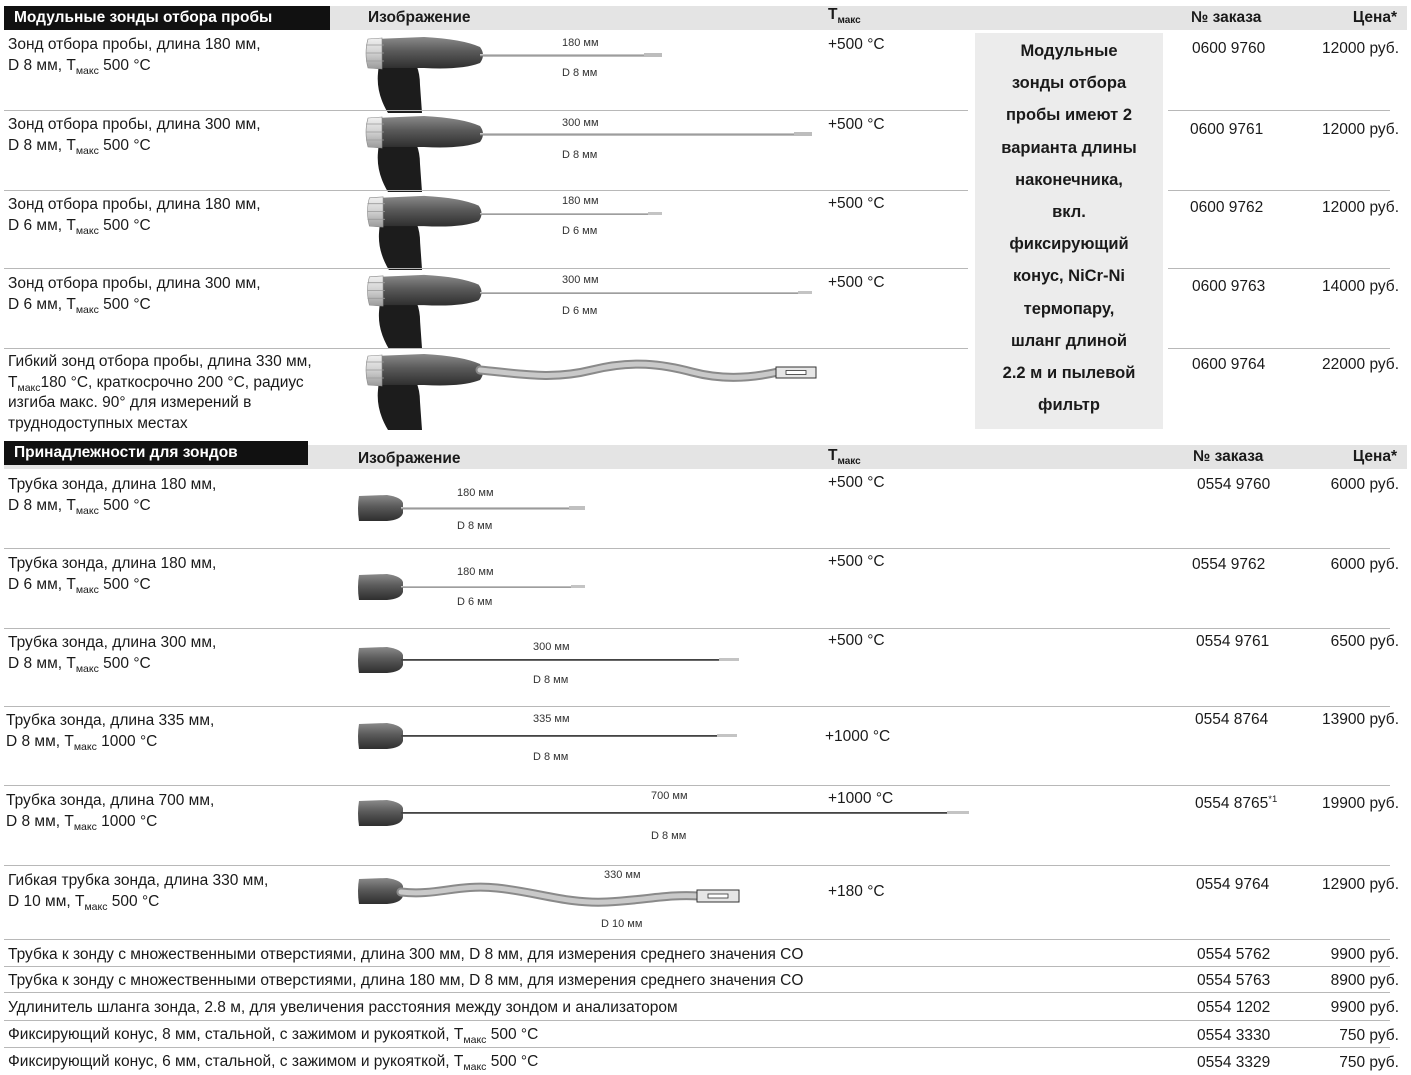 Image resolution: width=1411 pixels, height=1075 pixels. What do you see at coordinates (471, 508) in the screenshot?
I see `tube-row-1-image` at bounding box center [471, 508].